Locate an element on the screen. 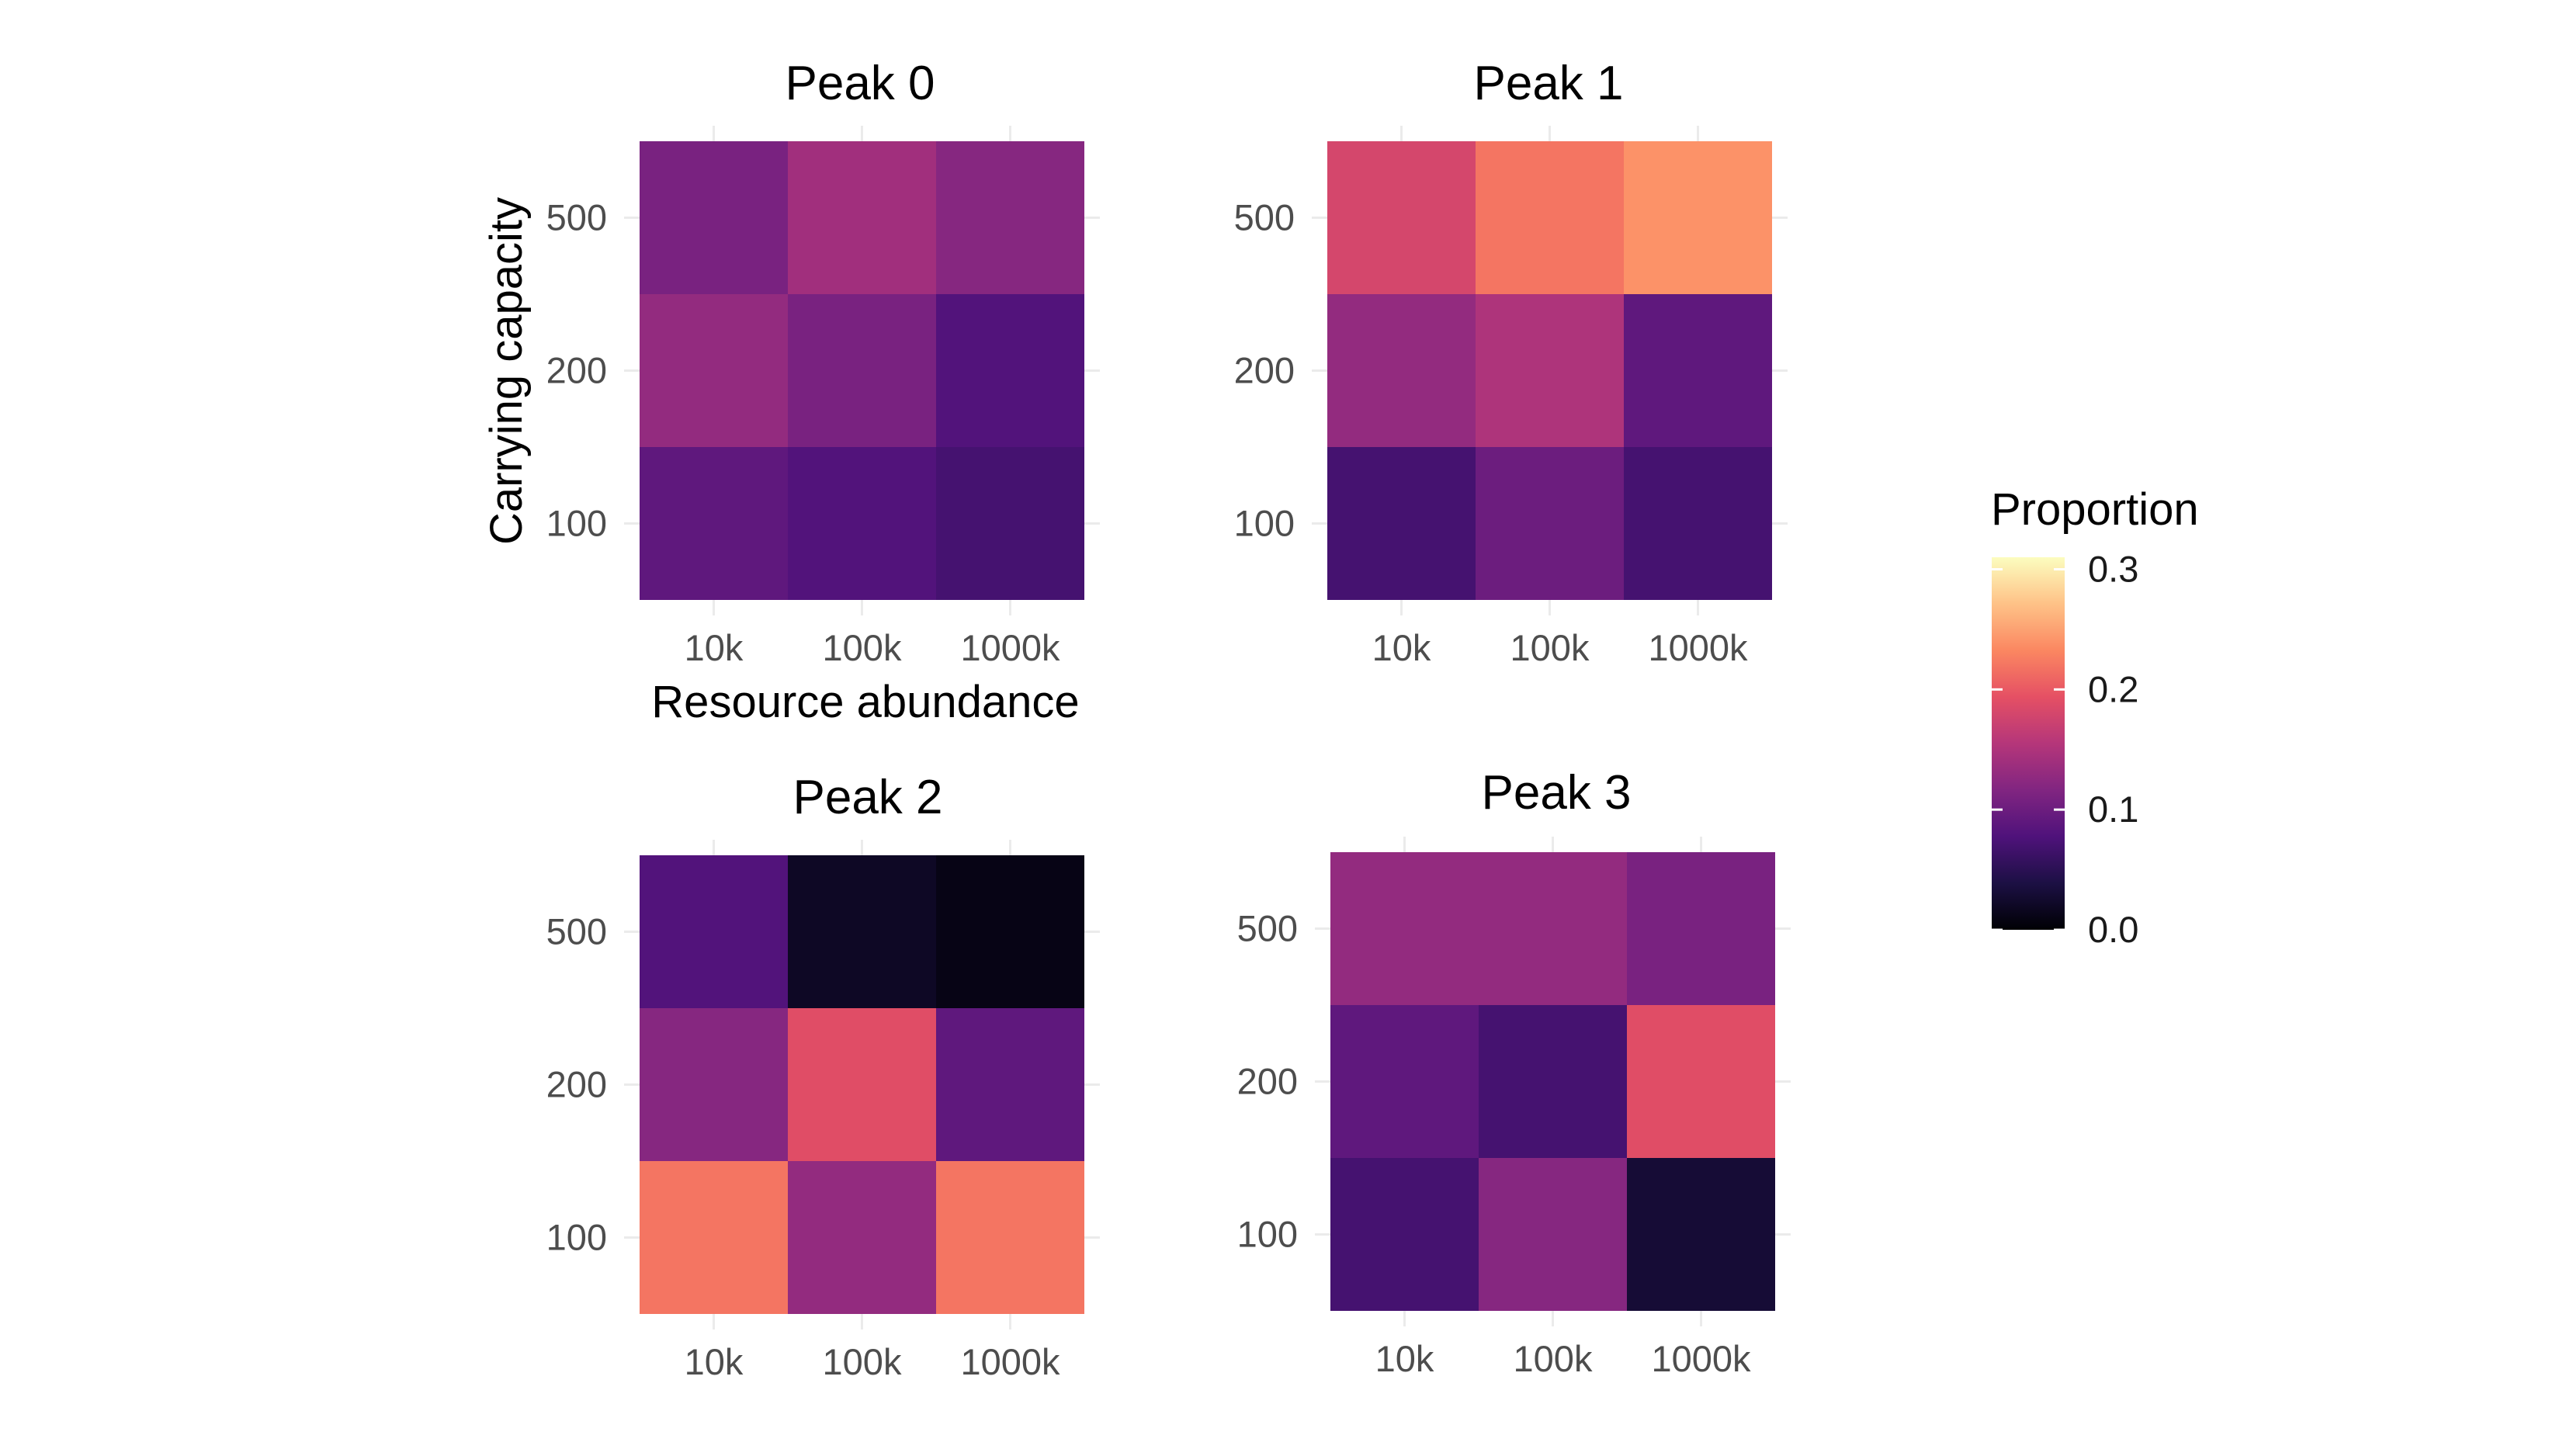  panel-title: Peak 2 is located at coordinates (867, 797).